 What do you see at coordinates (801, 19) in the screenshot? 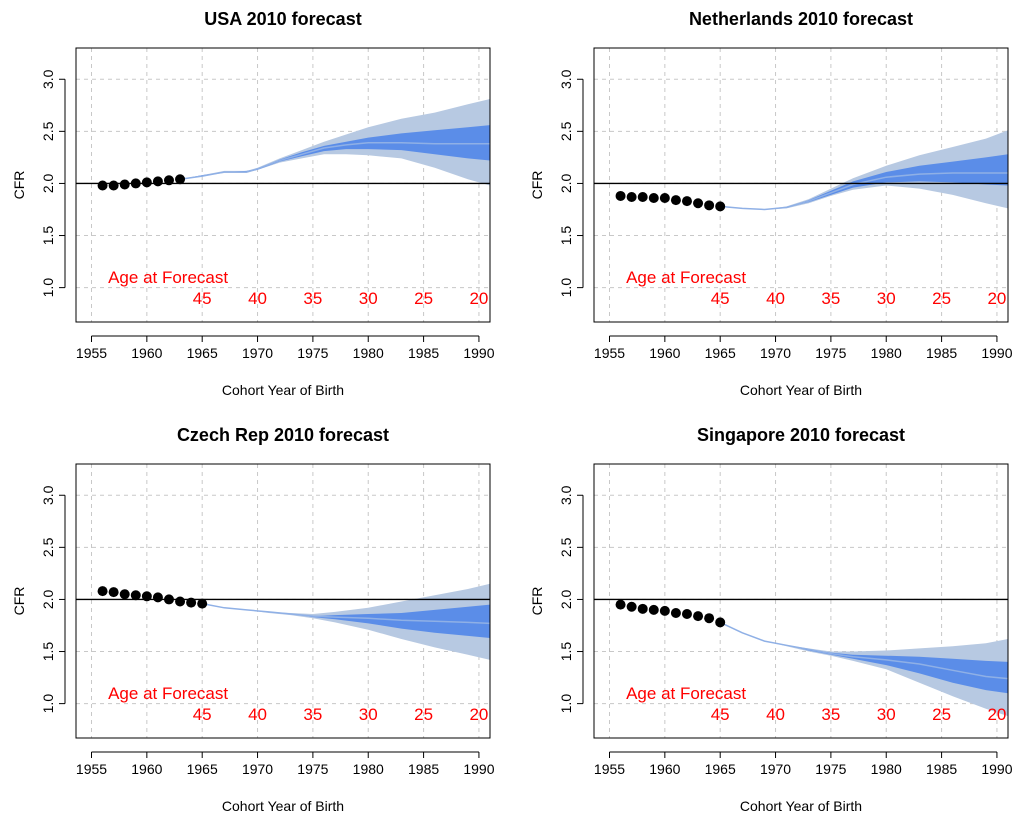
I see `panel-title: Netherlands 2010 forecast` at bounding box center [801, 19].